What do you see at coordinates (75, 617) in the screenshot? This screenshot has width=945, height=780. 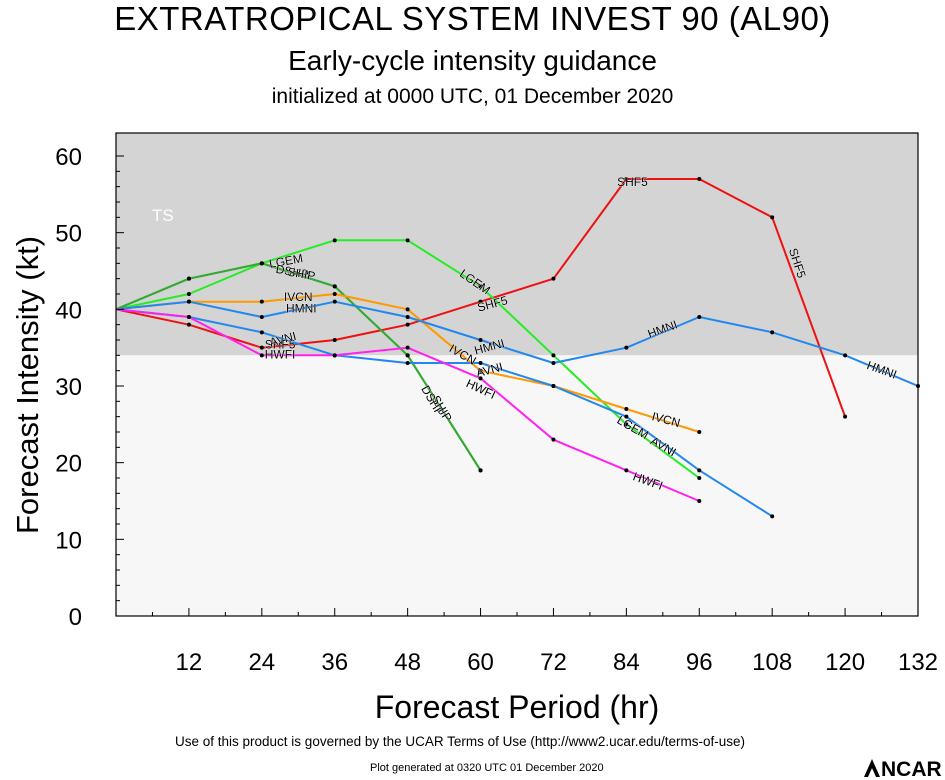 I see `y-tick-label: 0` at bounding box center [75, 617].